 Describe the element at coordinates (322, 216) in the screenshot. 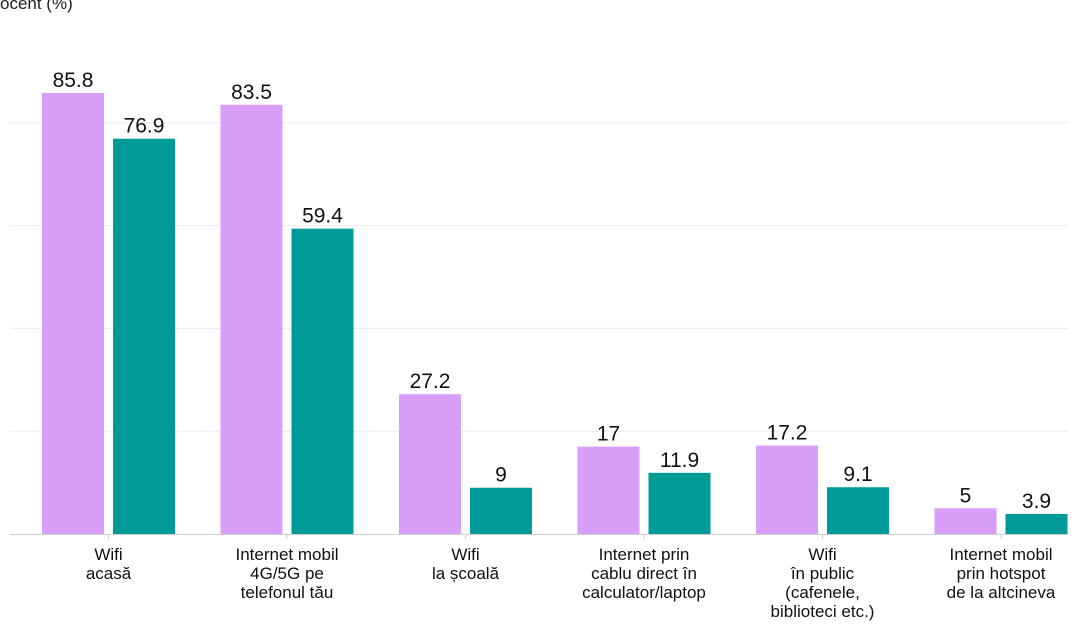

I see `data-label: 59.4` at that location.